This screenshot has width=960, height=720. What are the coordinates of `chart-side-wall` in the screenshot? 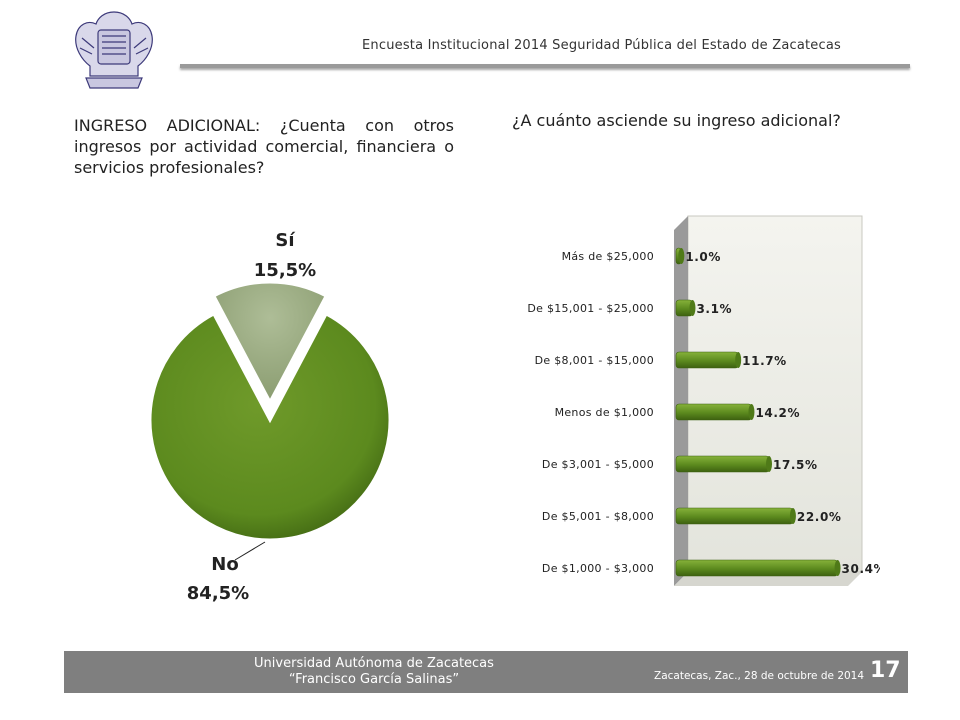 It's located at (681, 401).